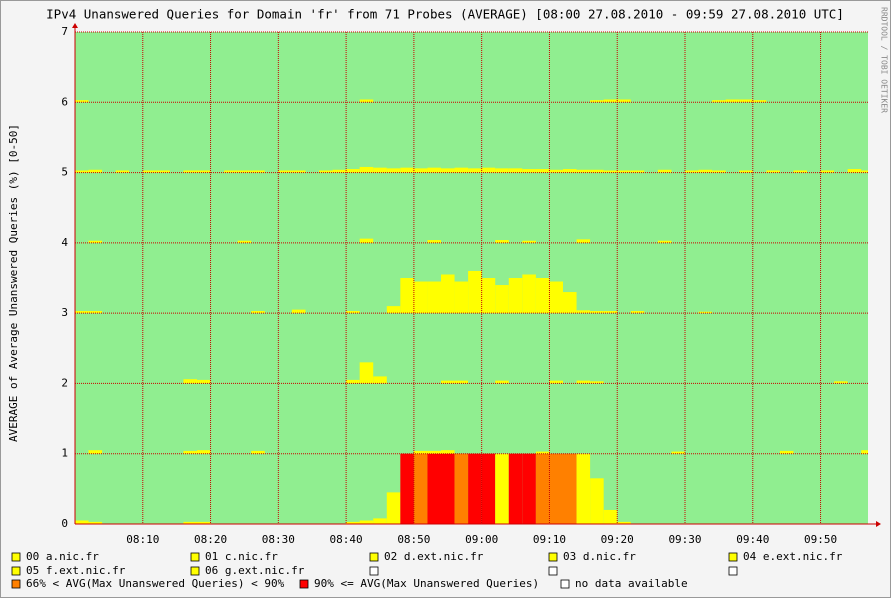 Image resolution: width=891 pixels, height=598 pixels. I want to click on x-tick-label: 08:40, so click(346, 539).